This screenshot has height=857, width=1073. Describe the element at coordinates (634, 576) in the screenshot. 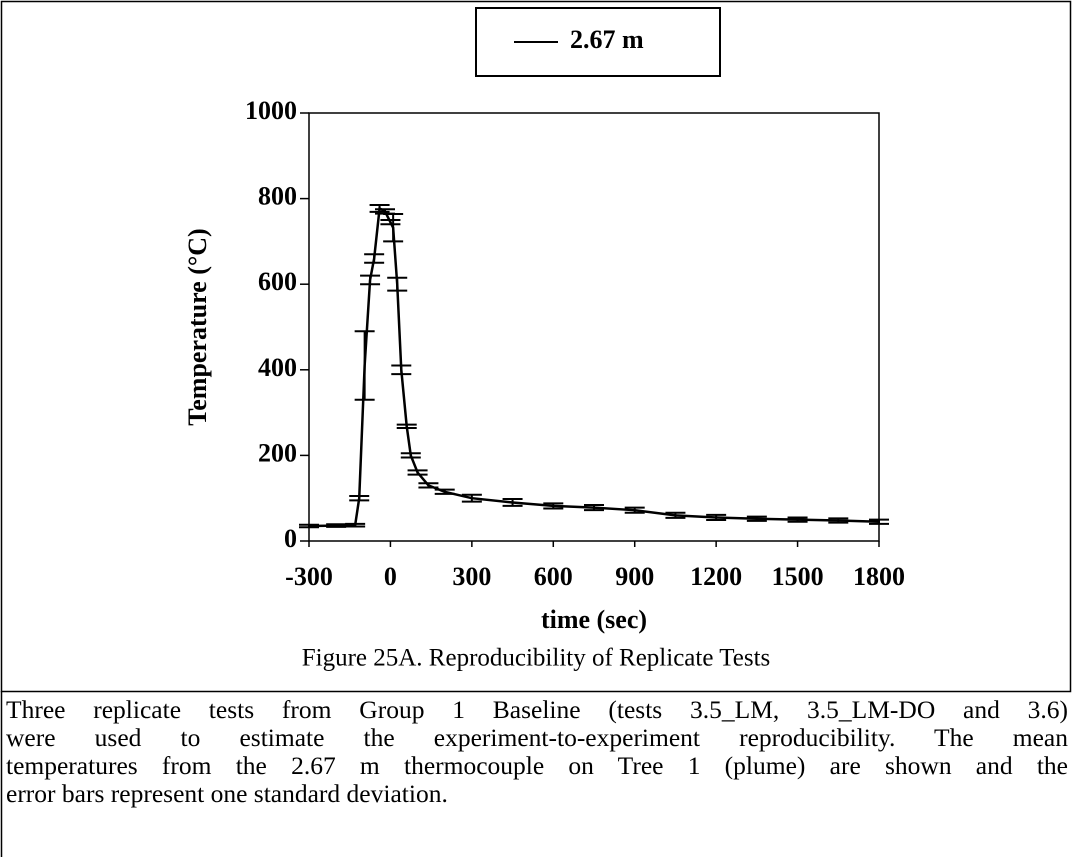

I see `x-tick-label: 900` at that location.